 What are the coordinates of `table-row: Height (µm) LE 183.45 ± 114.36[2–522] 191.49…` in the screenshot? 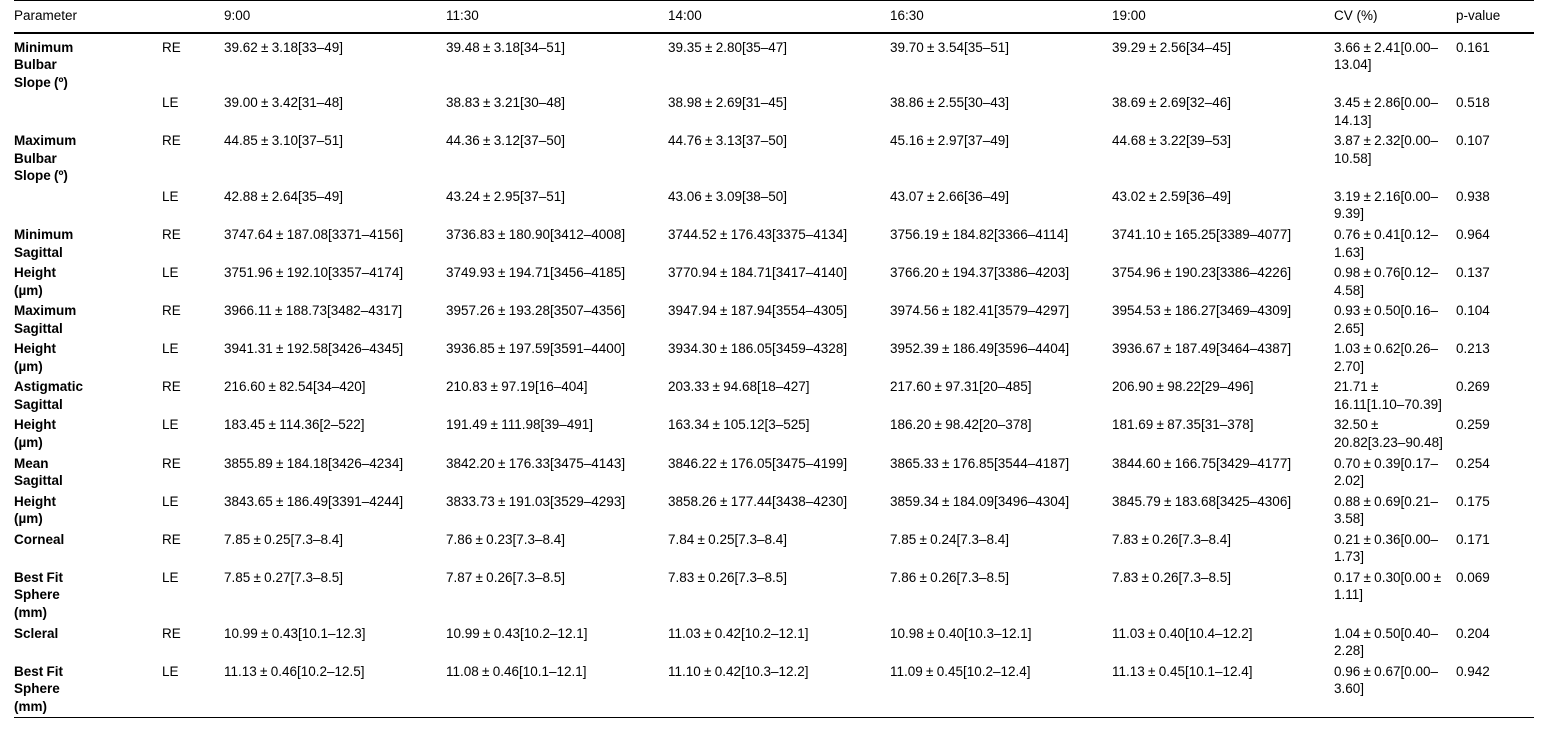 It's located at (774, 434).